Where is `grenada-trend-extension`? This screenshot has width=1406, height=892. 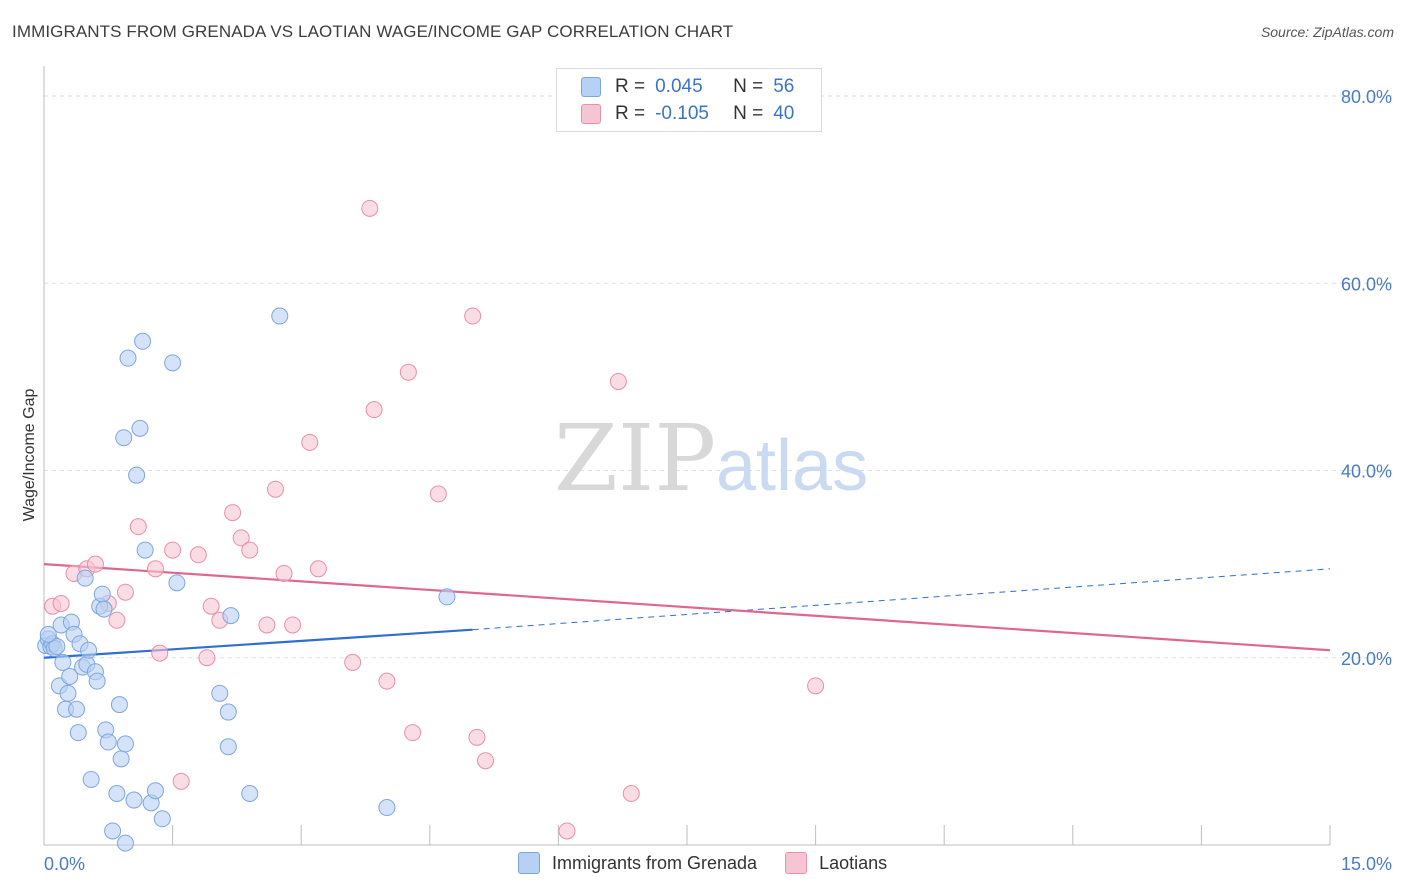
grenada-trend-extension is located at coordinates (901, 599).